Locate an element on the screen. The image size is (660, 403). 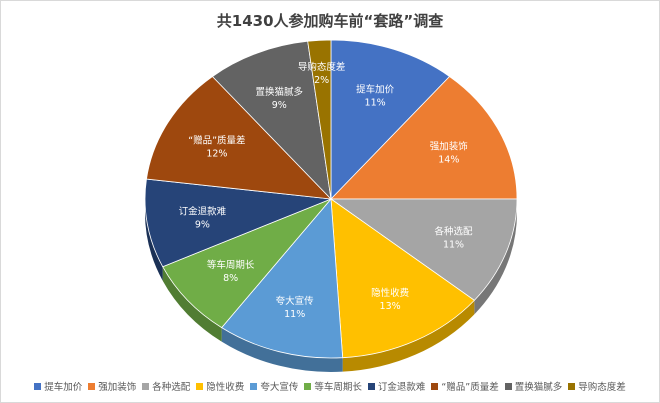
slice-category-label-9: 置换猫腻多 is located at coordinates (280, 92).